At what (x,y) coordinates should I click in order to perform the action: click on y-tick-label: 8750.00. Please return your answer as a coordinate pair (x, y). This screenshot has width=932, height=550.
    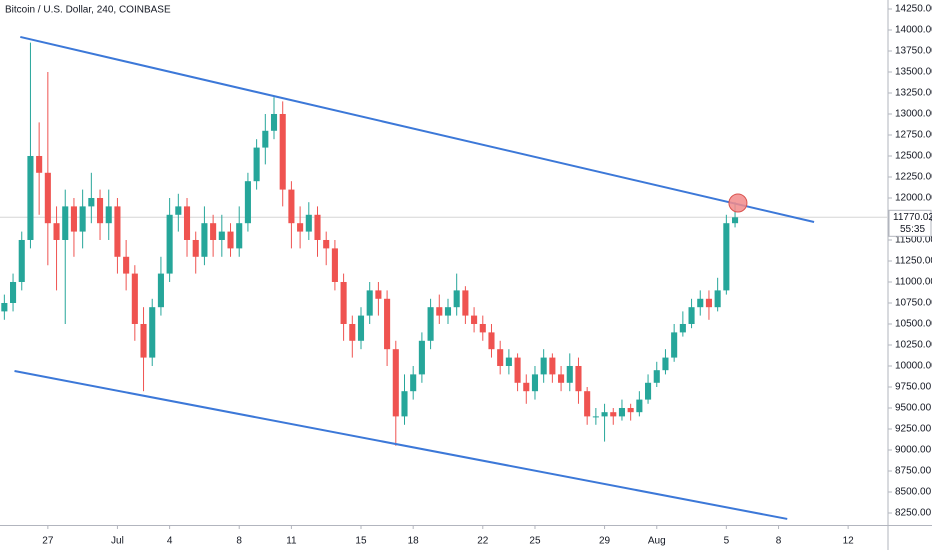
    Looking at the image, I should click on (913, 471).